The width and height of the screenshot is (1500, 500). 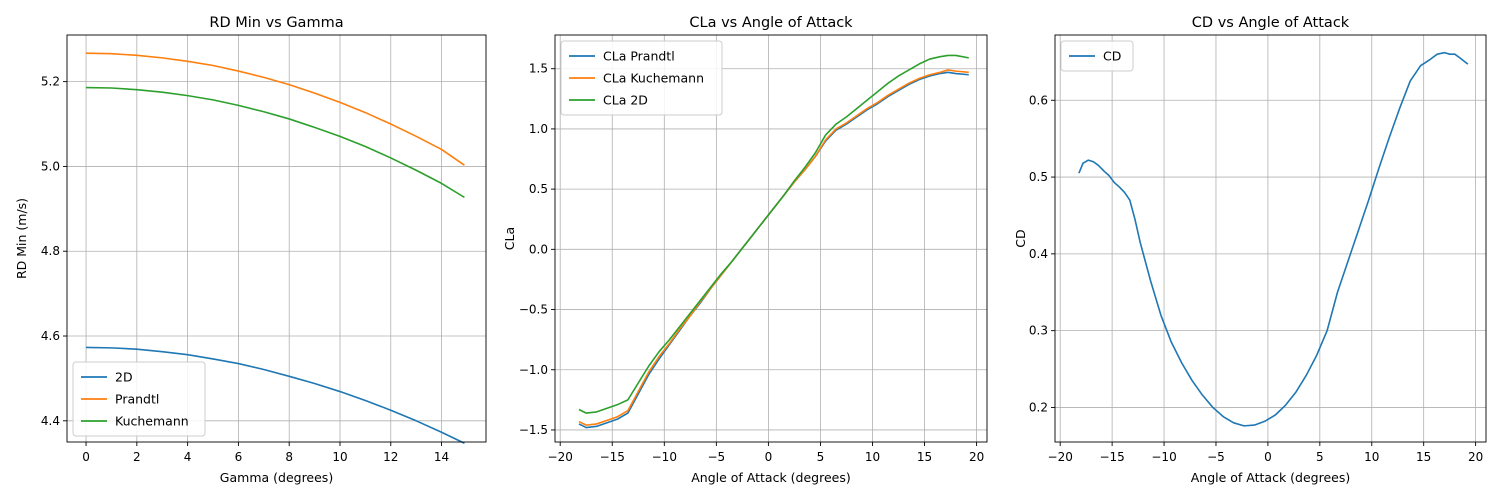 What do you see at coordinates (1112, 56) in the screenshot?
I see `legend-label: CD` at bounding box center [1112, 56].